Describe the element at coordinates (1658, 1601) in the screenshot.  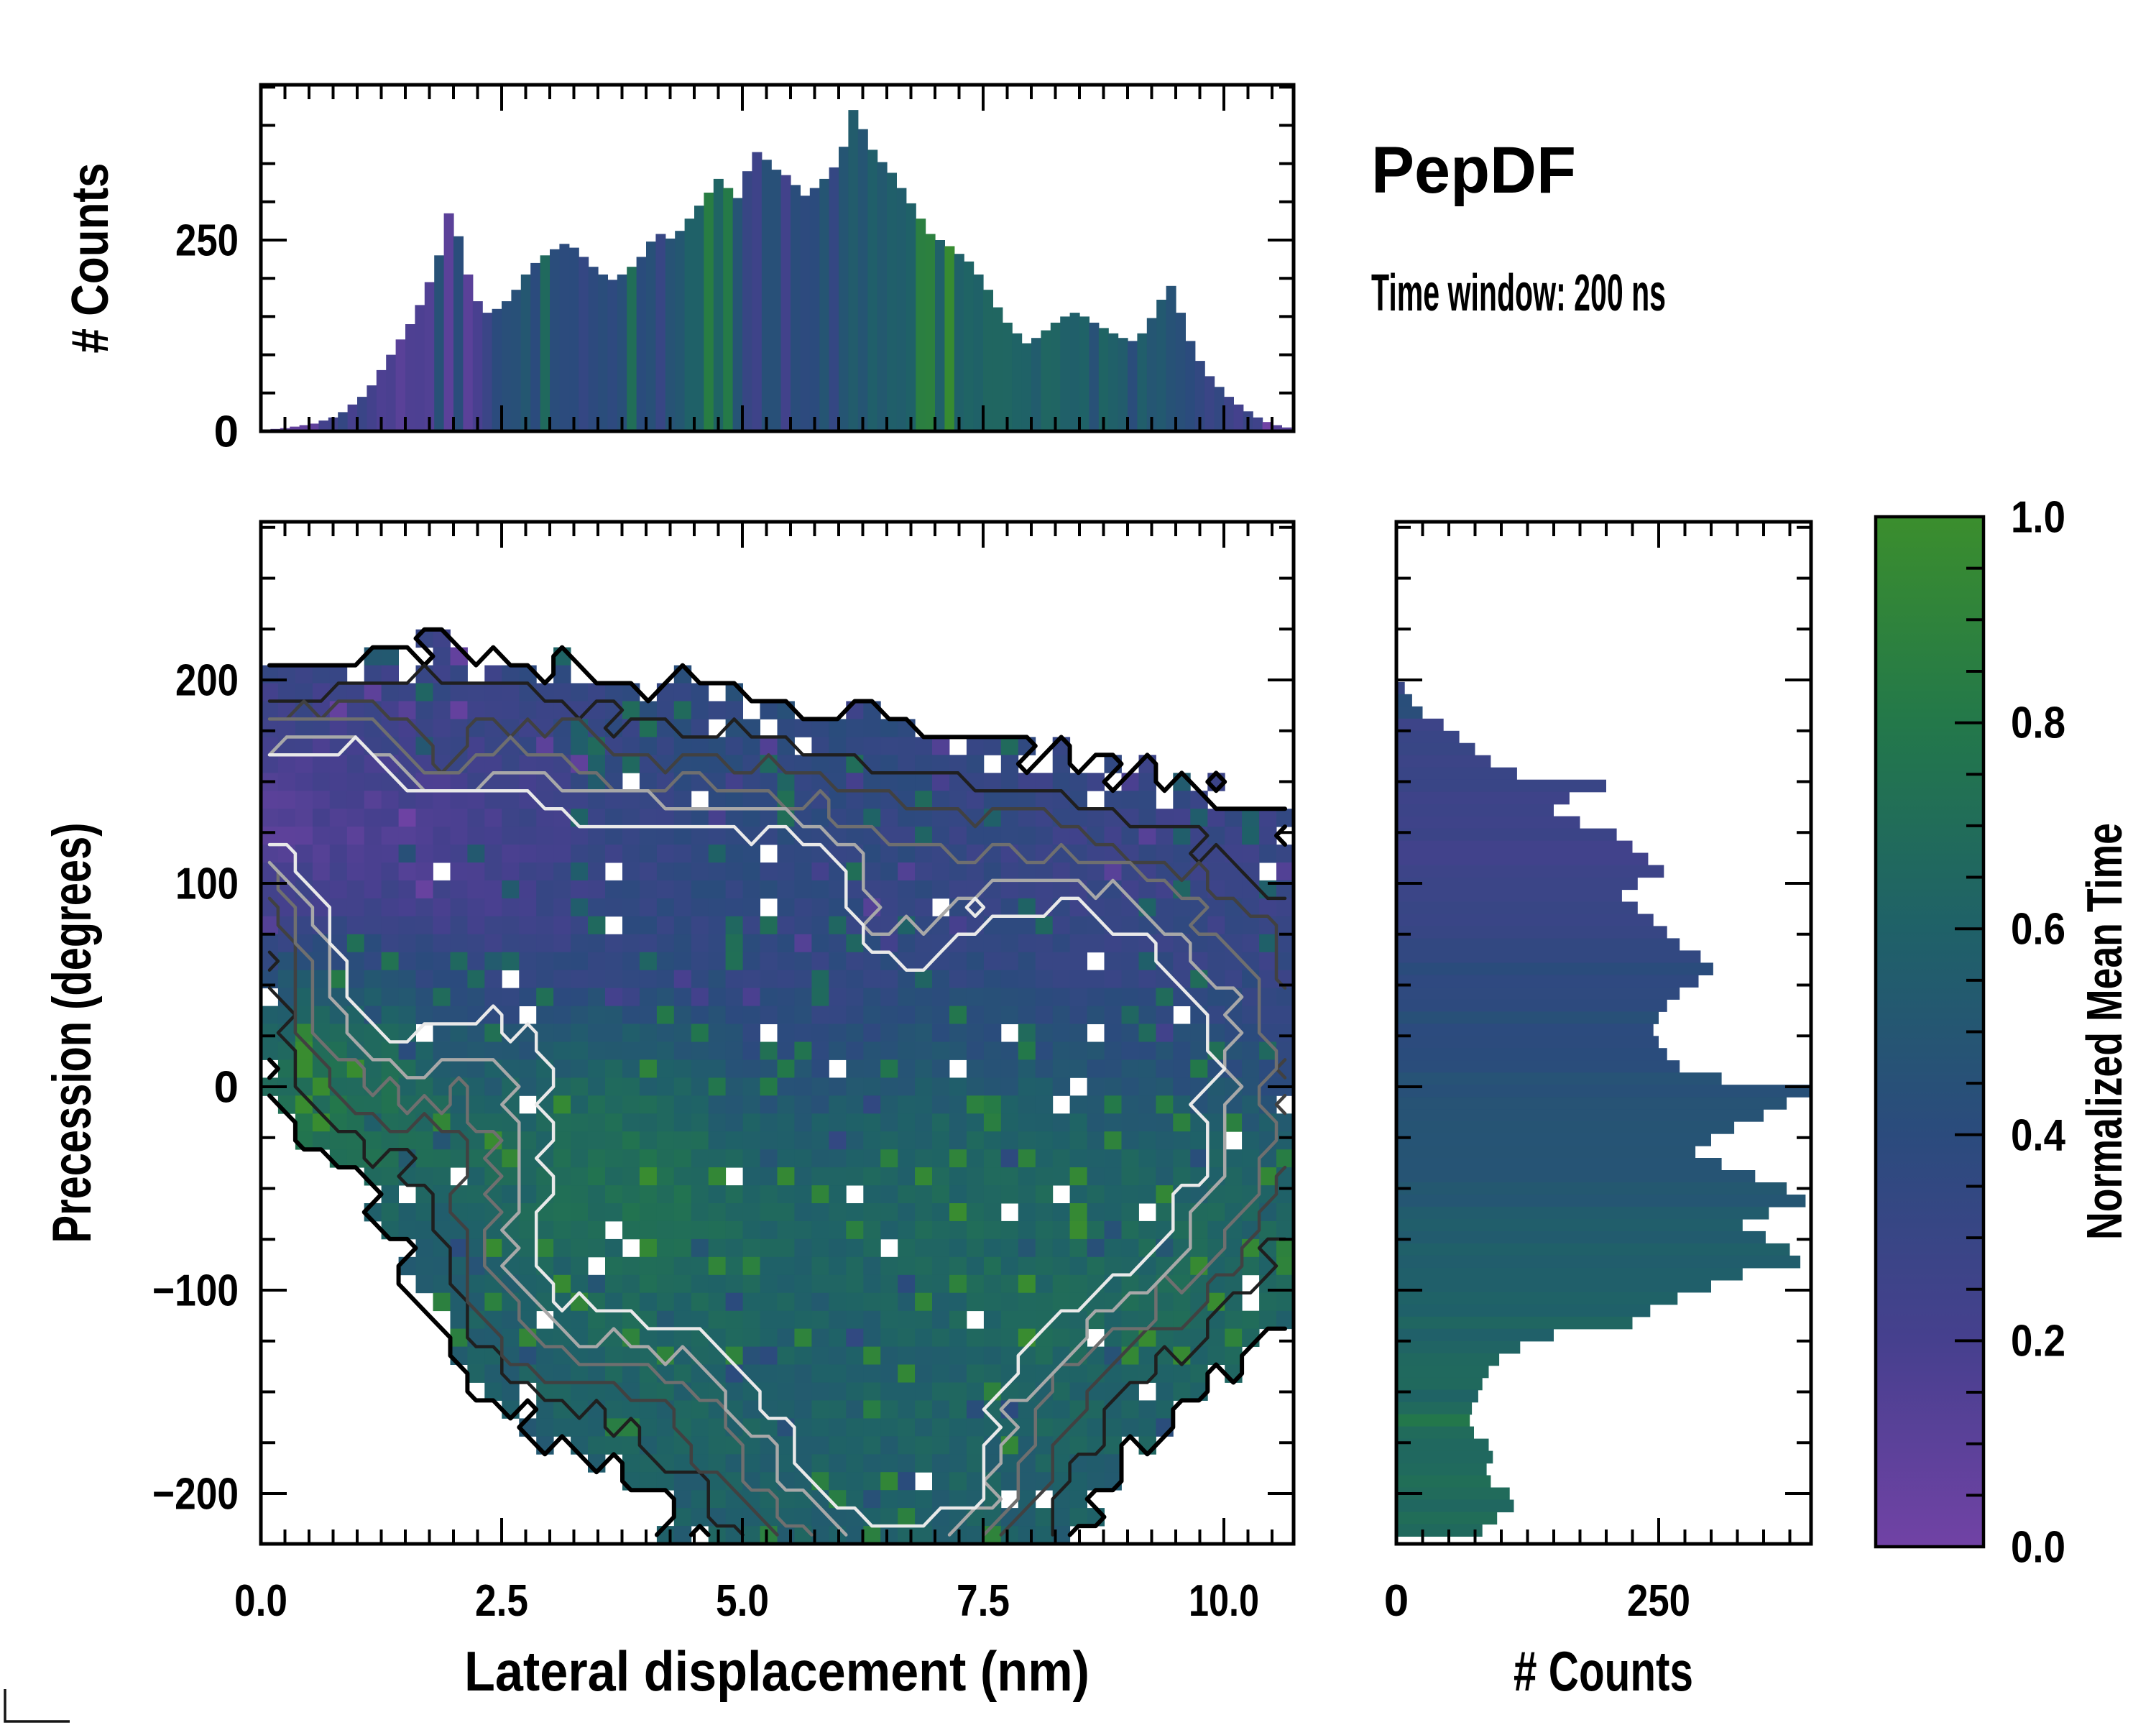
I see `right-hist-xtick-250: 250` at that location.